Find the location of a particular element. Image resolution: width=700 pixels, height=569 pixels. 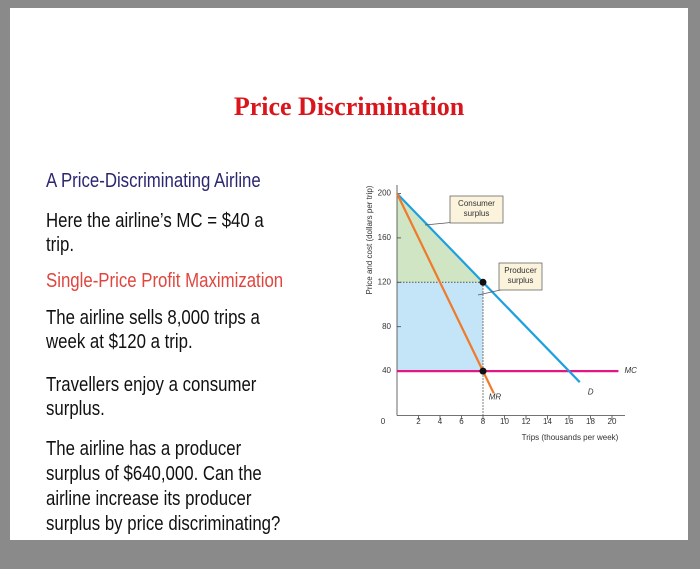

x-tick-label: 18 is located at coordinates (590, 421).